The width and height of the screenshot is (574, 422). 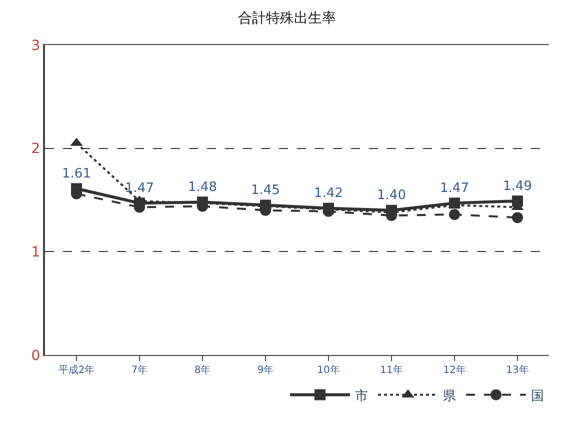 What do you see at coordinates (328, 370) in the screenshot?
I see `x-tick-label: 10年` at bounding box center [328, 370].